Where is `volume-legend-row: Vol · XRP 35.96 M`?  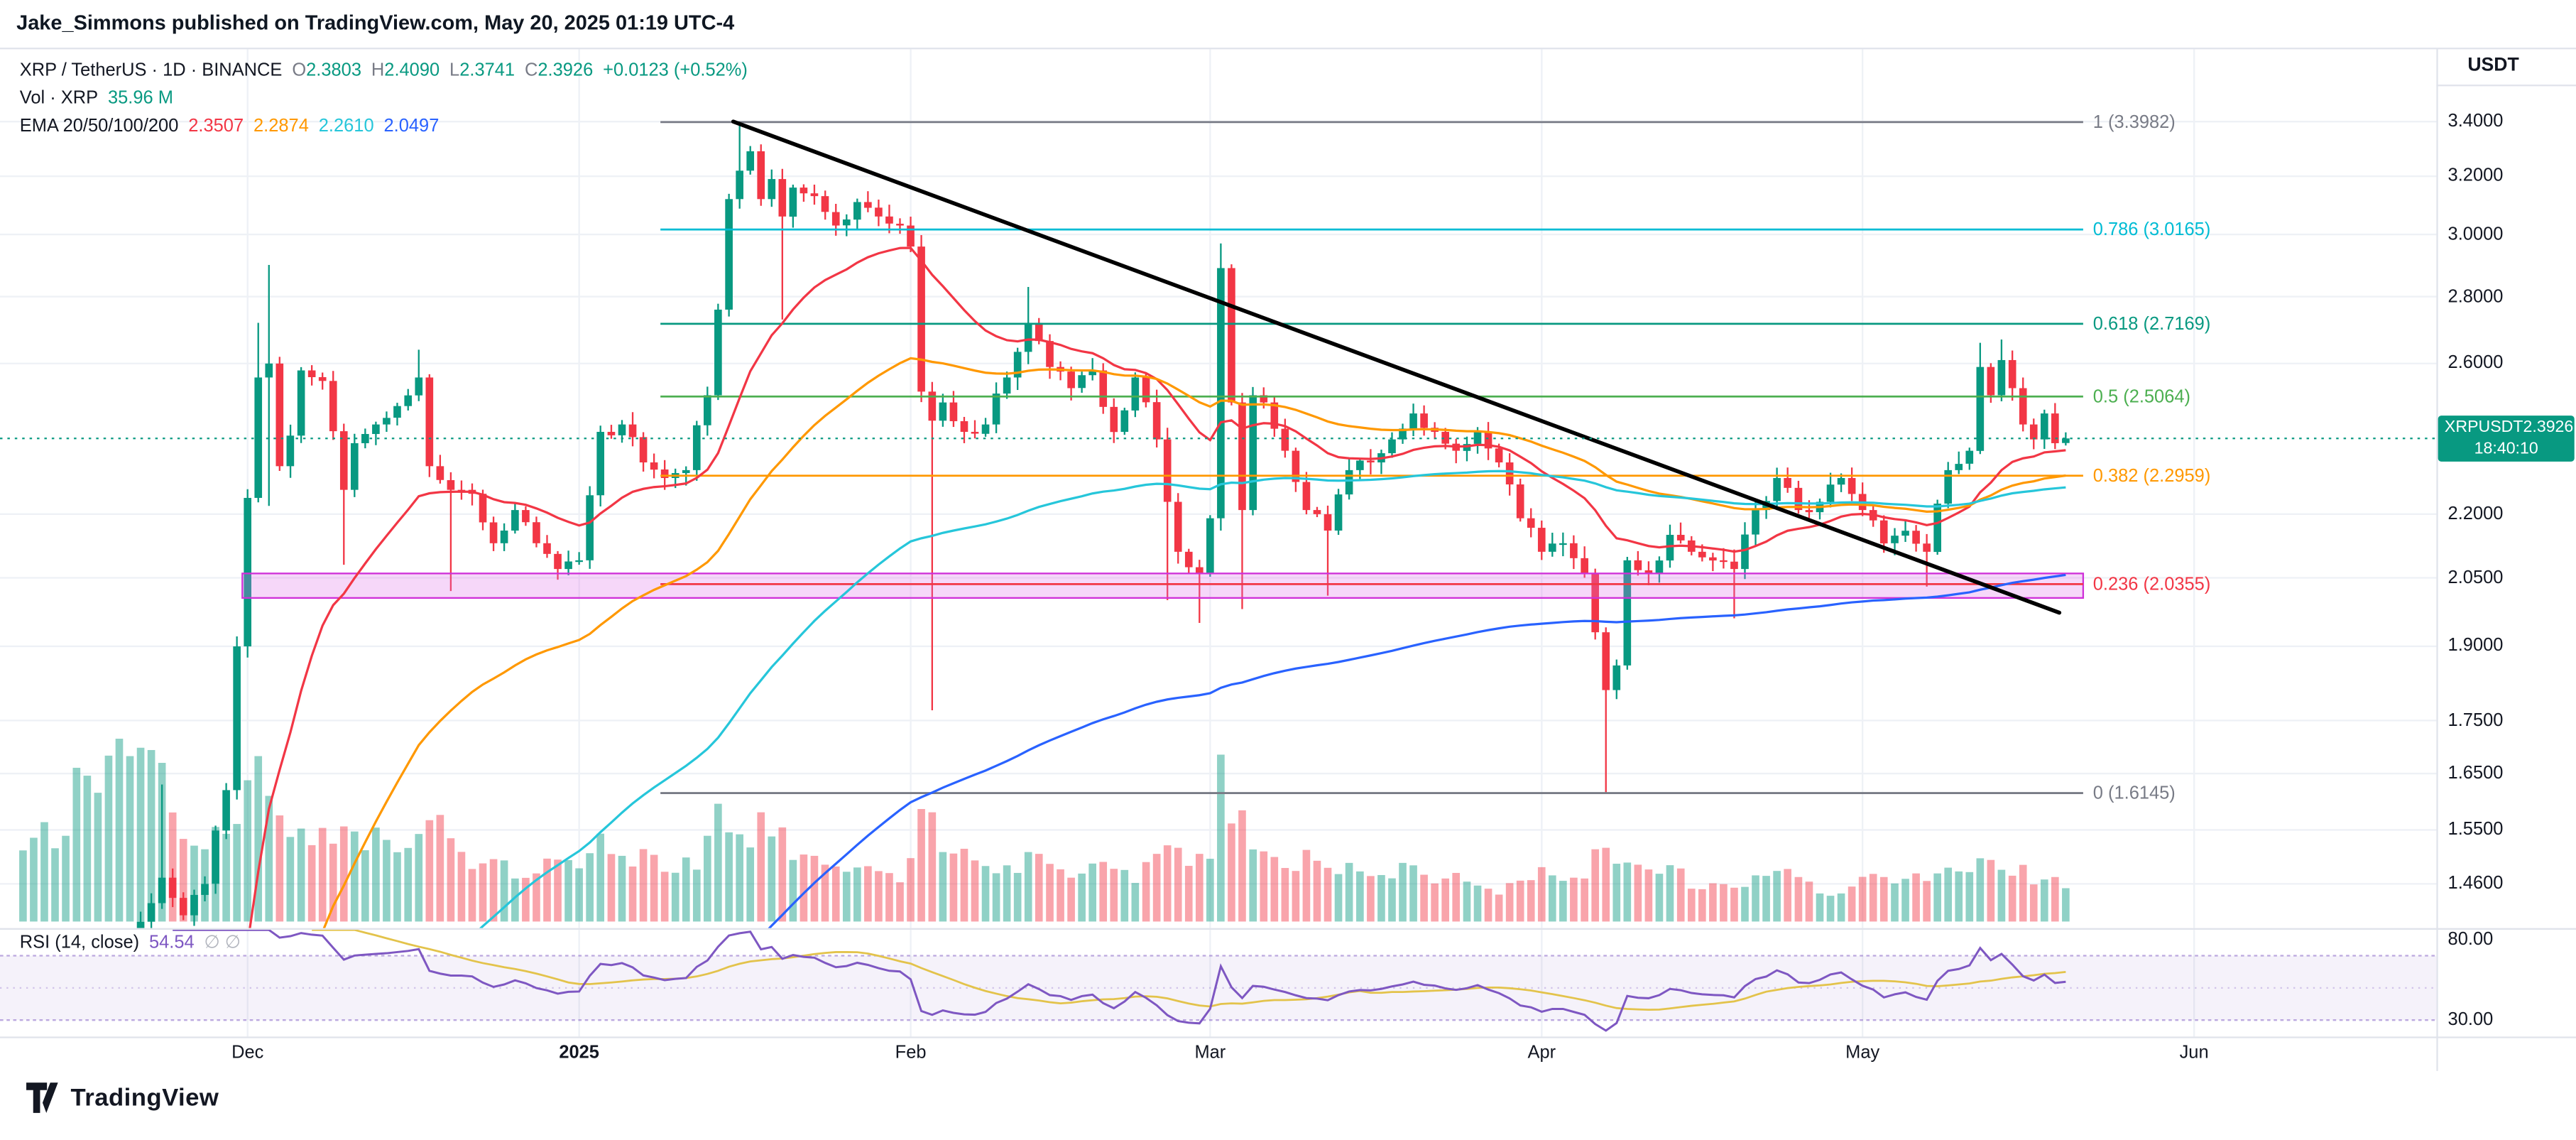 volume-legend-row: Vol · XRP 35.96 M is located at coordinates (96, 99).